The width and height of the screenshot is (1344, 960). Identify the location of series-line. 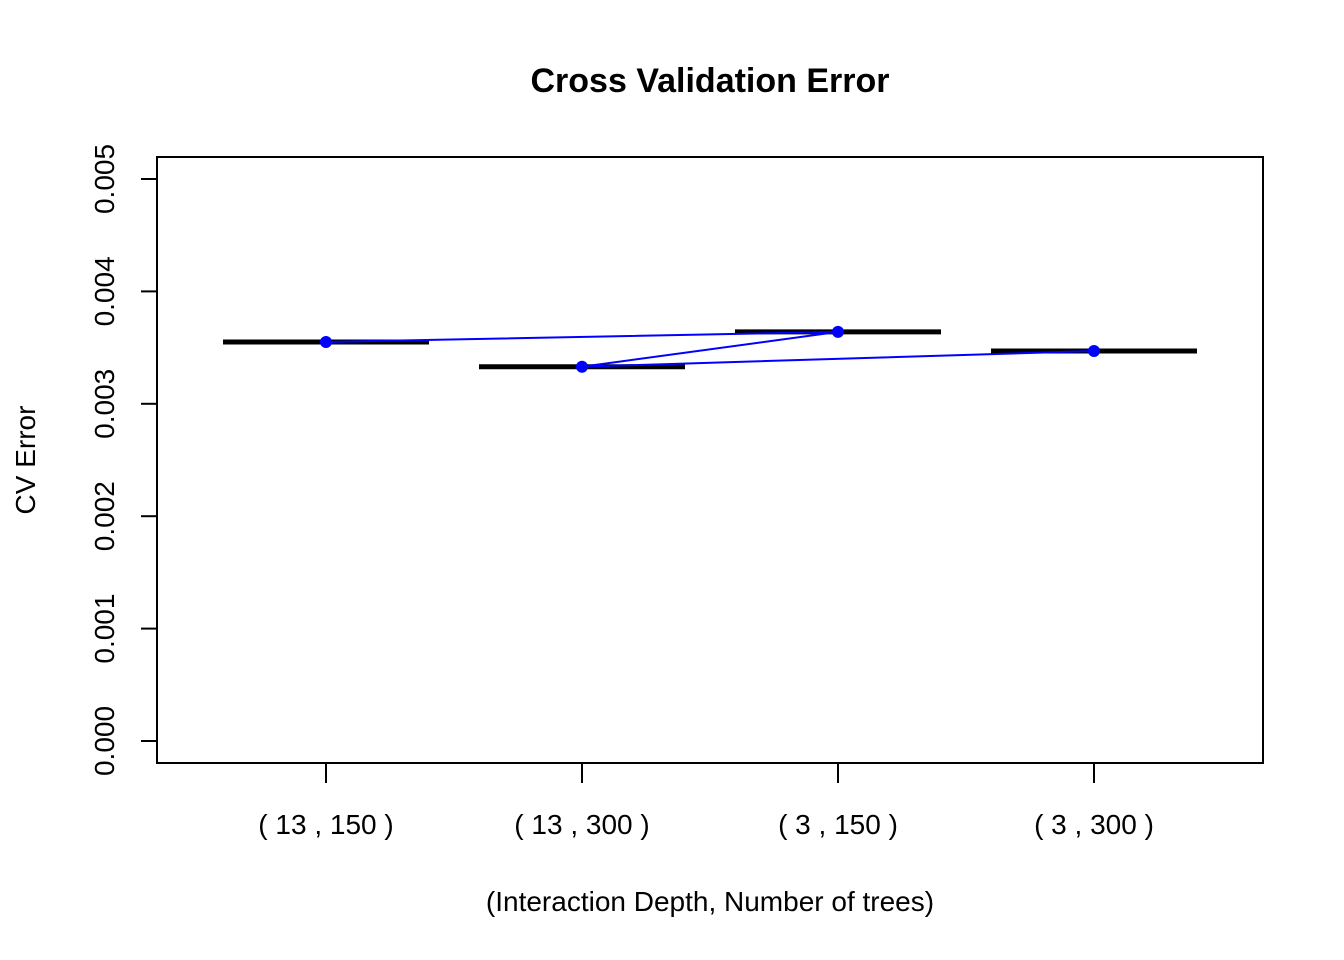
(710, 349).